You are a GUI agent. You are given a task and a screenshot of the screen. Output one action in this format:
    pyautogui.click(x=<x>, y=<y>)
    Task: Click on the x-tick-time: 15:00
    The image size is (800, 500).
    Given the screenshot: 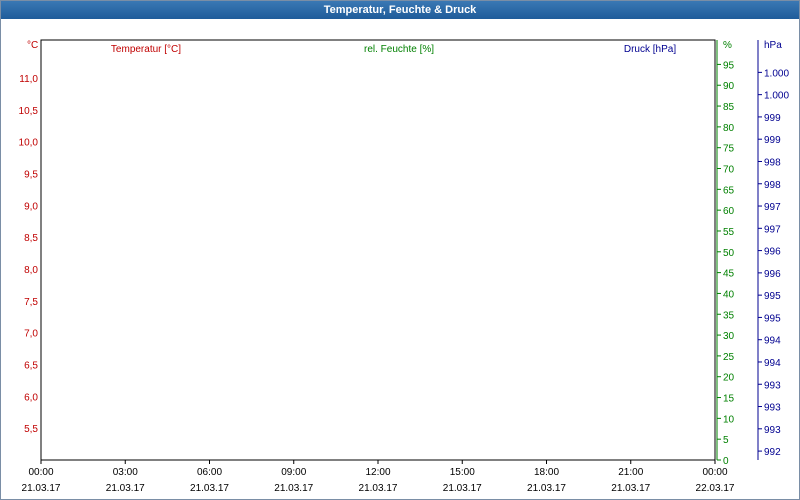 What is the action you would take?
    pyautogui.click(x=462, y=472)
    